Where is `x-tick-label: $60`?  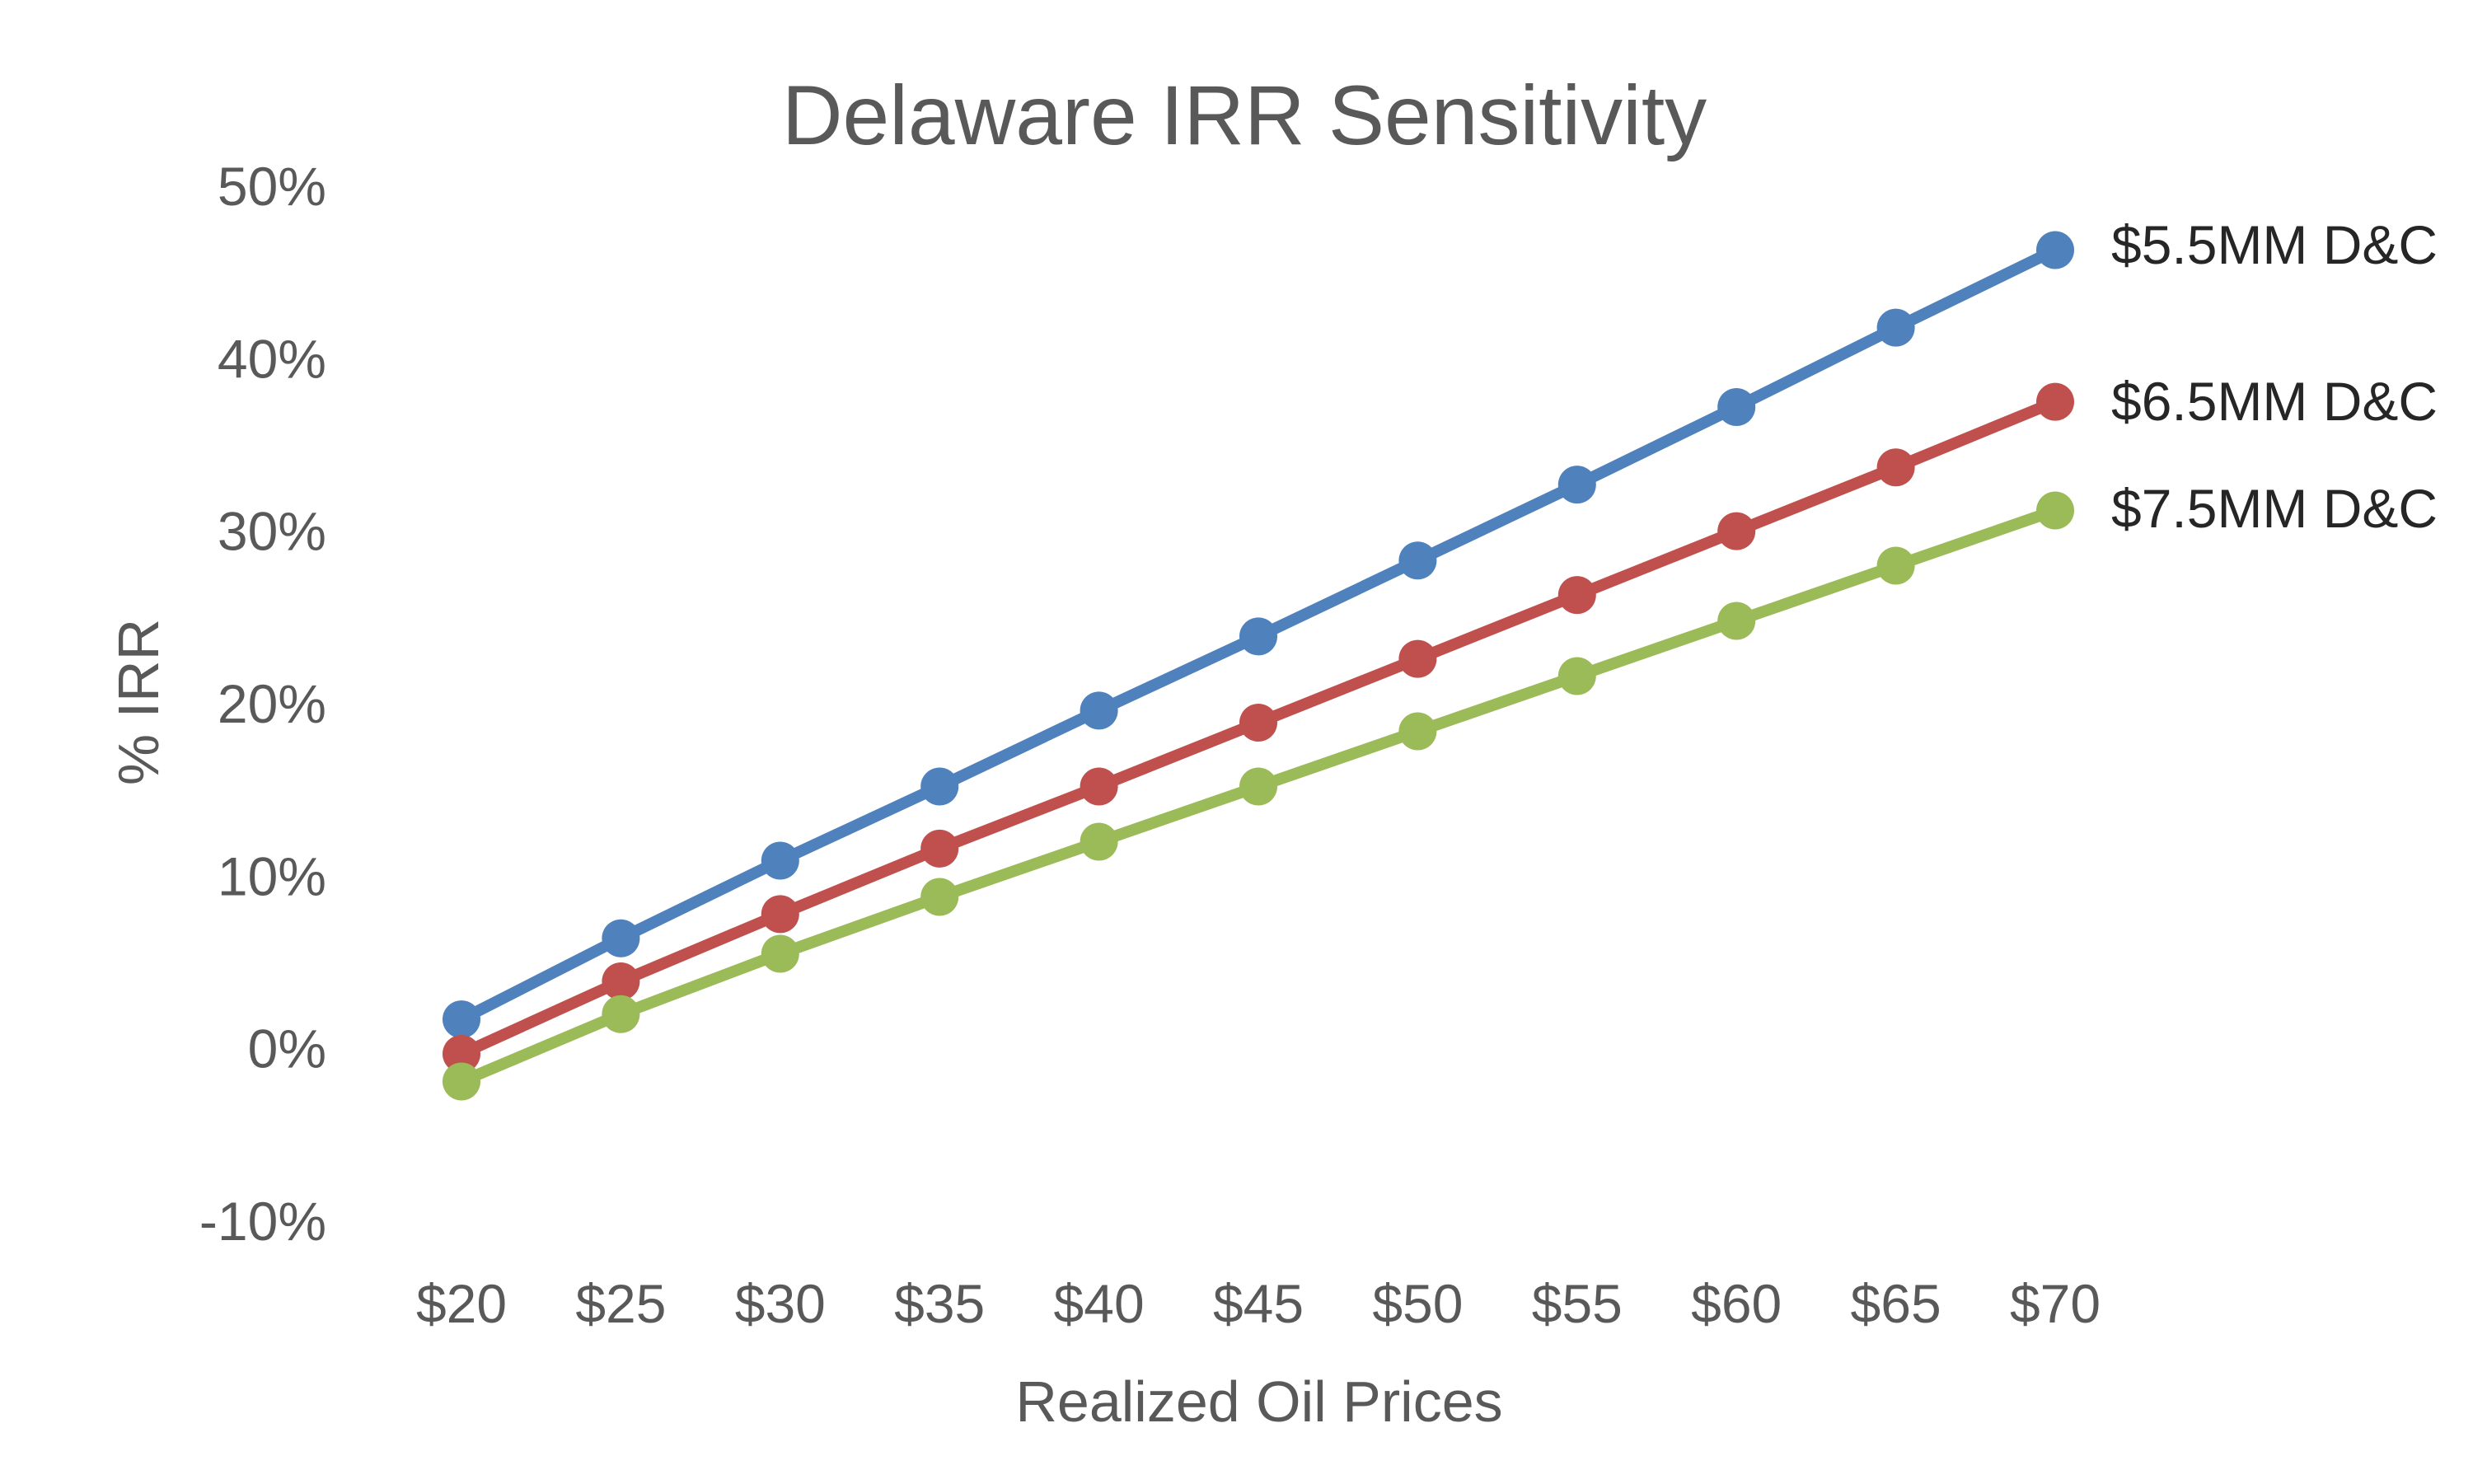
x-tick-label: $60 is located at coordinates (1737, 1303).